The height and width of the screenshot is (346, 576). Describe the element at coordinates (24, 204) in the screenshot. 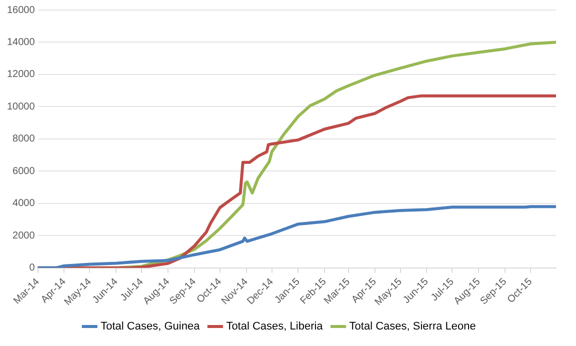

I see `y-tick-label: 4000` at that location.